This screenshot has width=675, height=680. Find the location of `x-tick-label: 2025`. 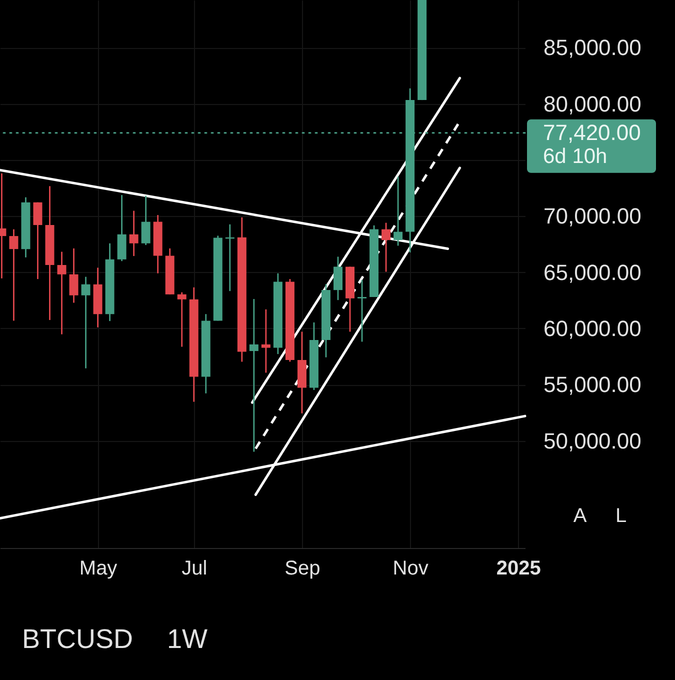

x-tick-label: 2025 is located at coordinates (518, 569).